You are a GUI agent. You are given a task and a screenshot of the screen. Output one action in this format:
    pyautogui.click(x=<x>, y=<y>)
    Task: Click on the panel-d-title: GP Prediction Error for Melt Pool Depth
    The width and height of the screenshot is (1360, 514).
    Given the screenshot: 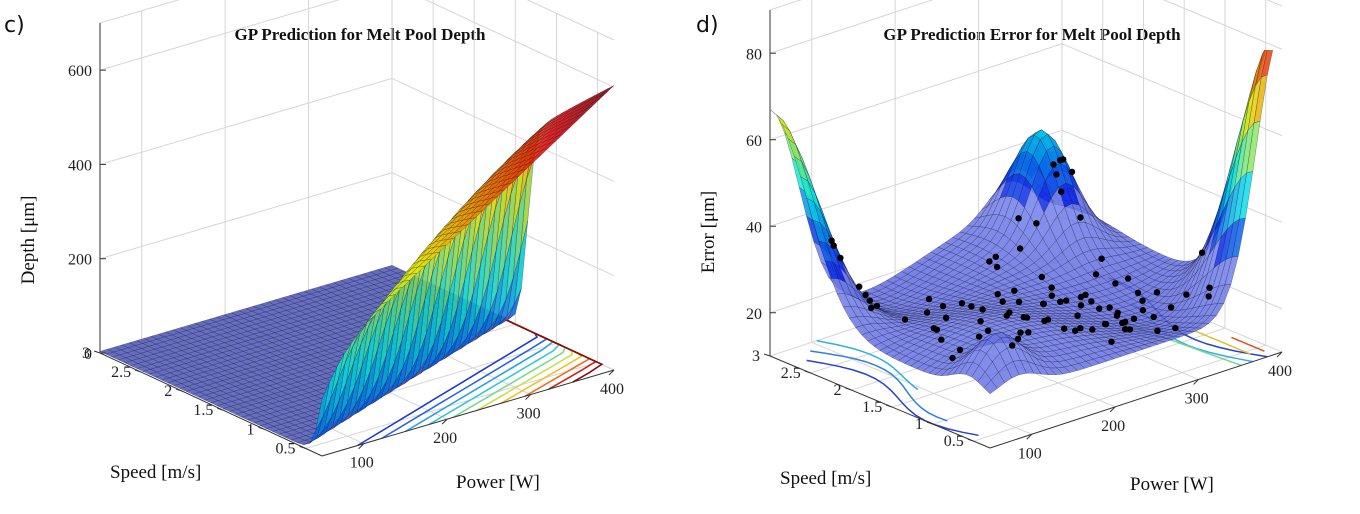 What is the action you would take?
    pyautogui.click(x=1032, y=34)
    